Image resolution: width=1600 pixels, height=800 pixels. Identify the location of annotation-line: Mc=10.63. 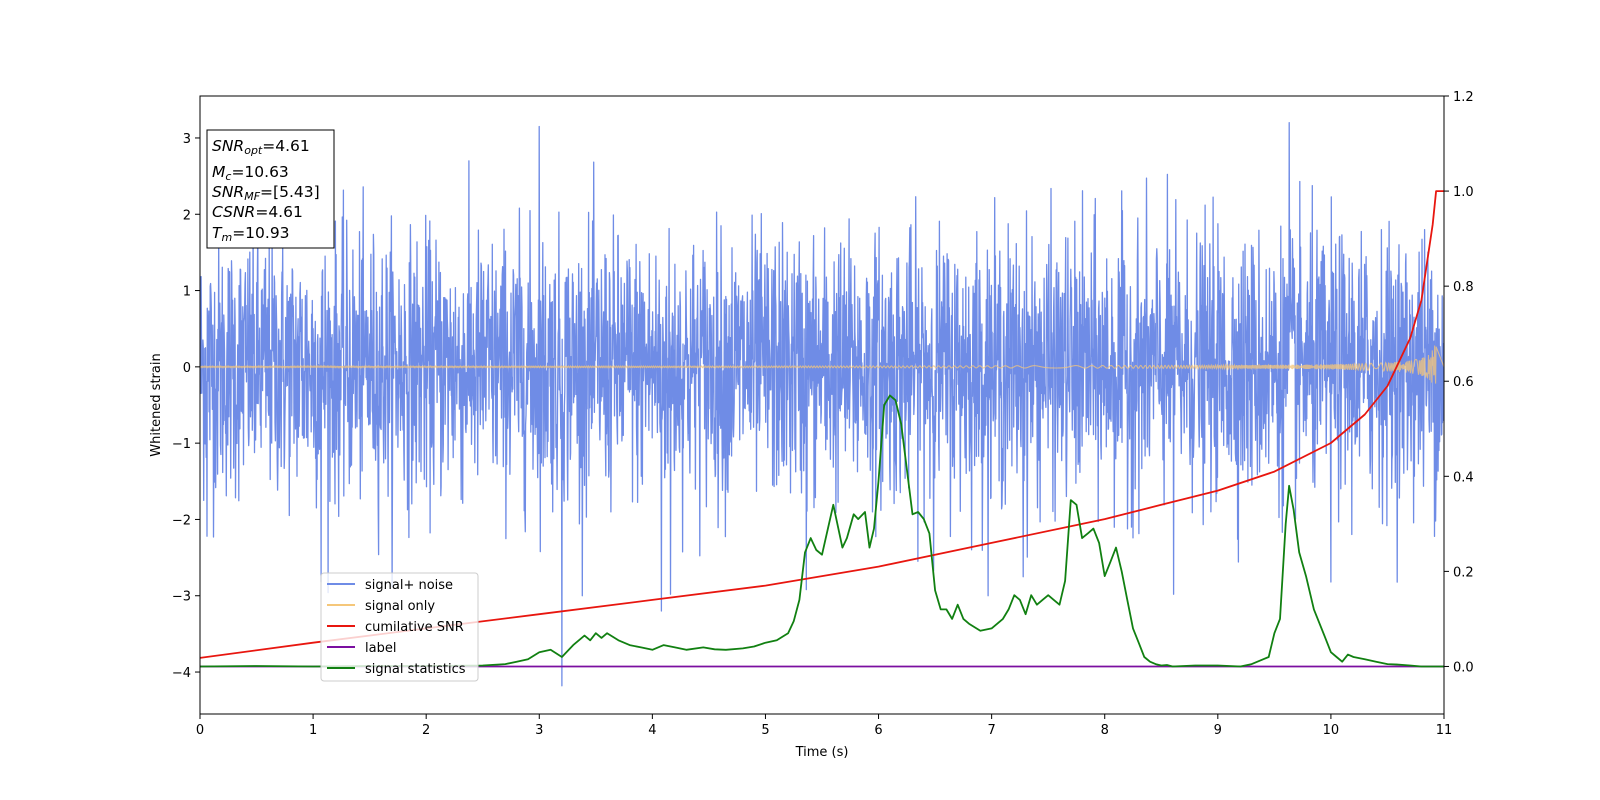
(250, 173).